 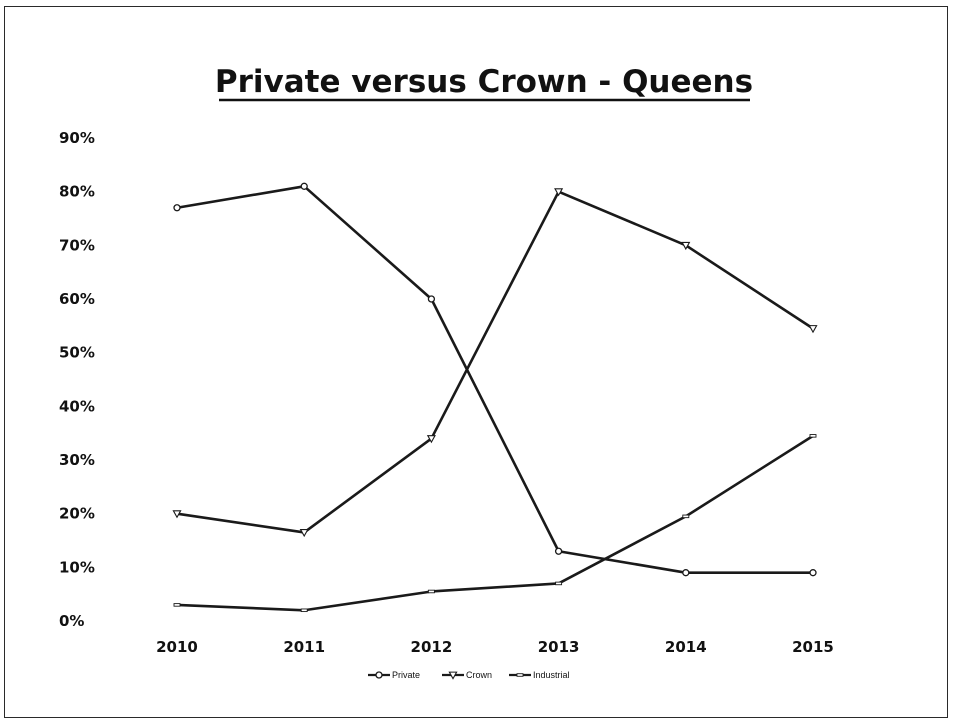 What do you see at coordinates (71, 621) in the screenshot?
I see `y-tick-label: 0%` at bounding box center [71, 621].